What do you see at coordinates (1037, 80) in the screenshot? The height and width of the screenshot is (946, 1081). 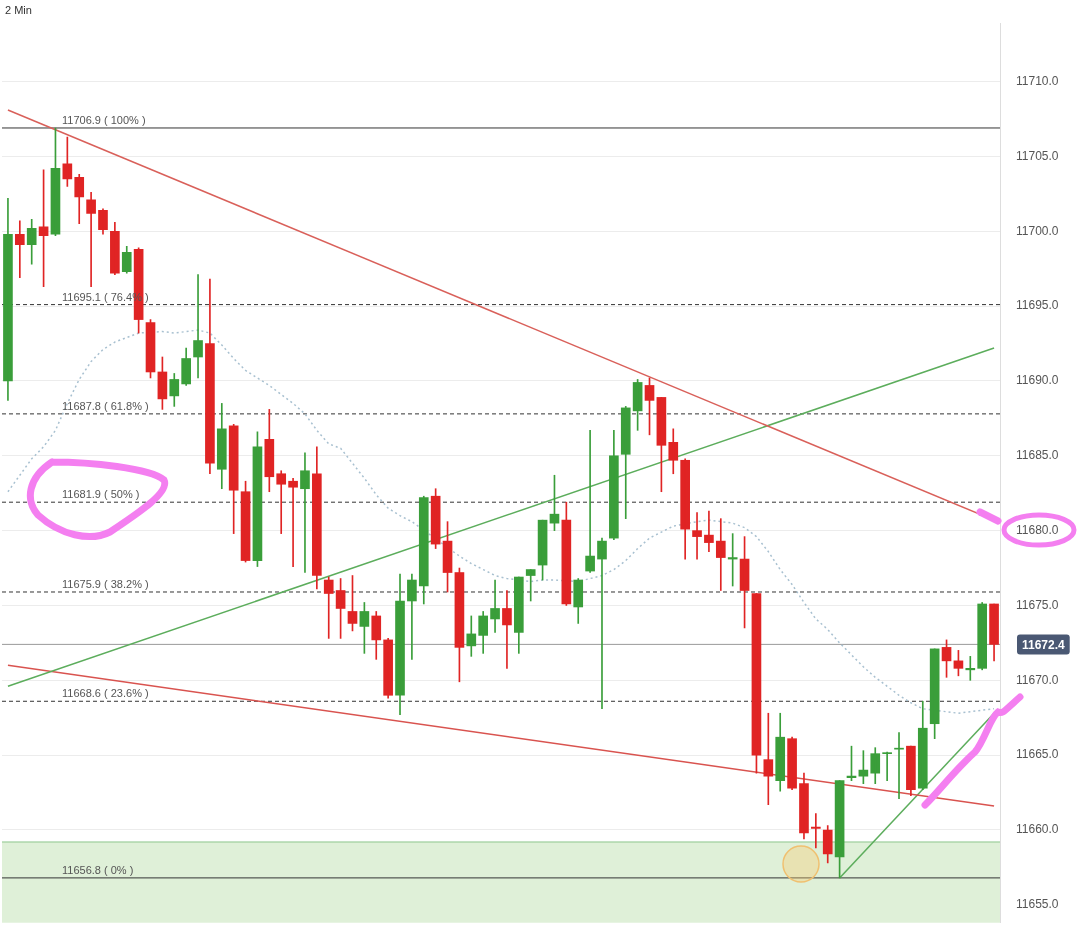 I see `y-tick-label: 11710.0` at bounding box center [1037, 80].